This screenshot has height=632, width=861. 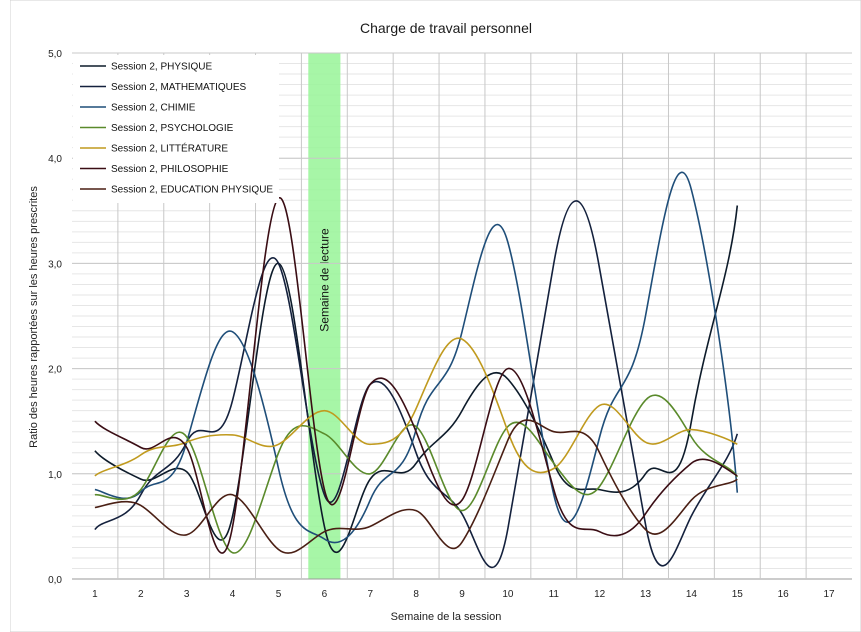 I want to click on x-axis-label: Semaine de la session, so click(x=446, y=617).